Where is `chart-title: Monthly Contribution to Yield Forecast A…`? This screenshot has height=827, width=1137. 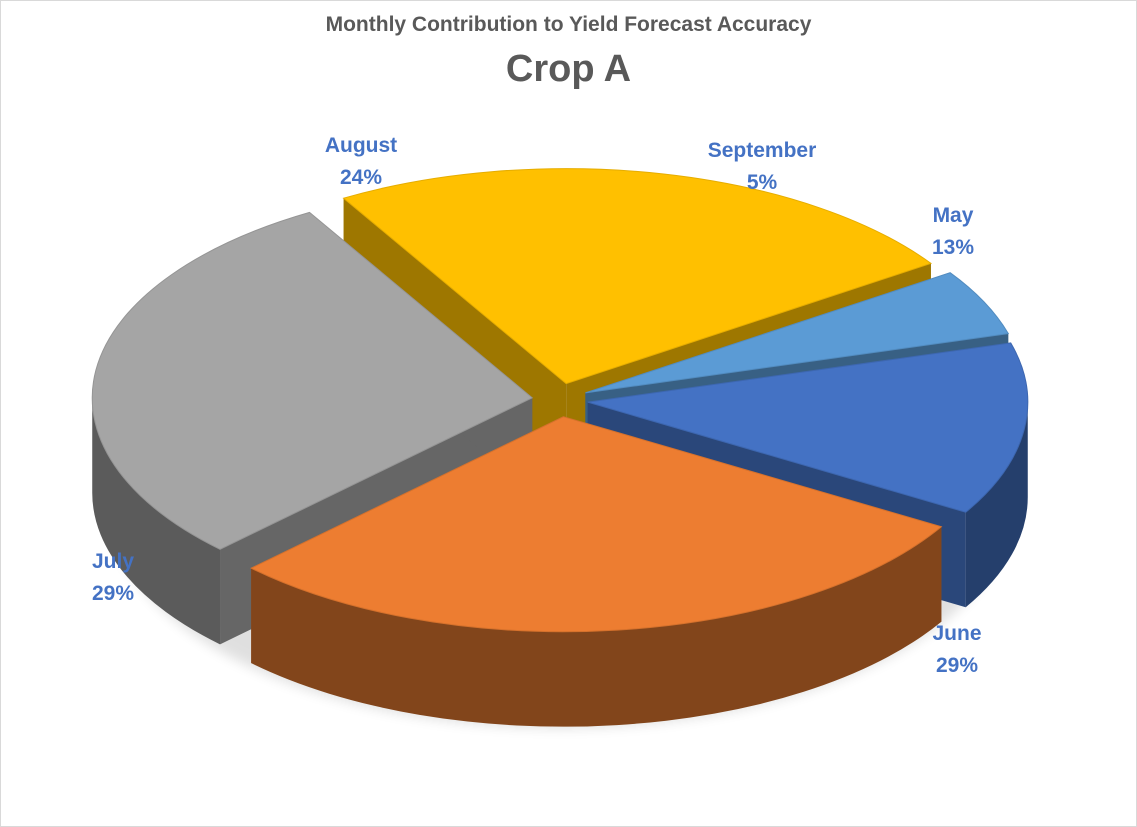
chart-title: Monthly Contribution to Yield Forecast A… is located at coordinates (568, 24).